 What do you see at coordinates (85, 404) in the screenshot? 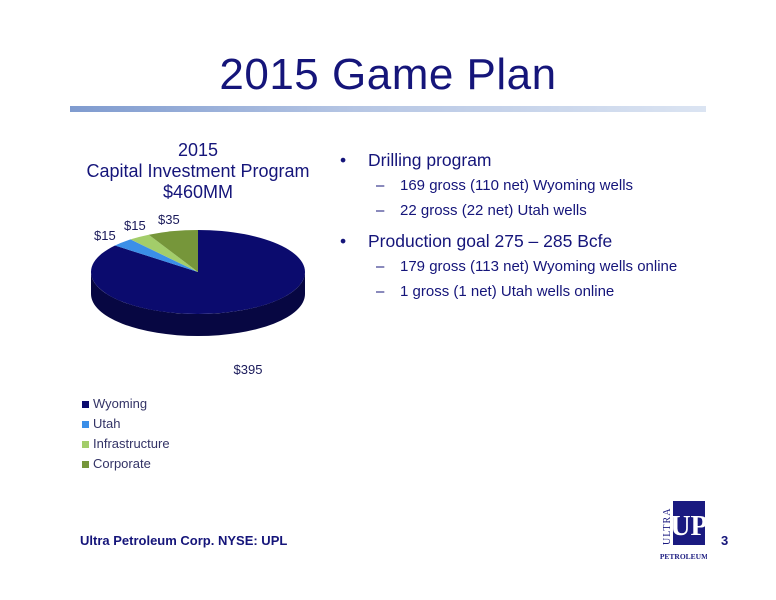
I see `legend-swatch-wyoming` at bounding box center [85, 404].